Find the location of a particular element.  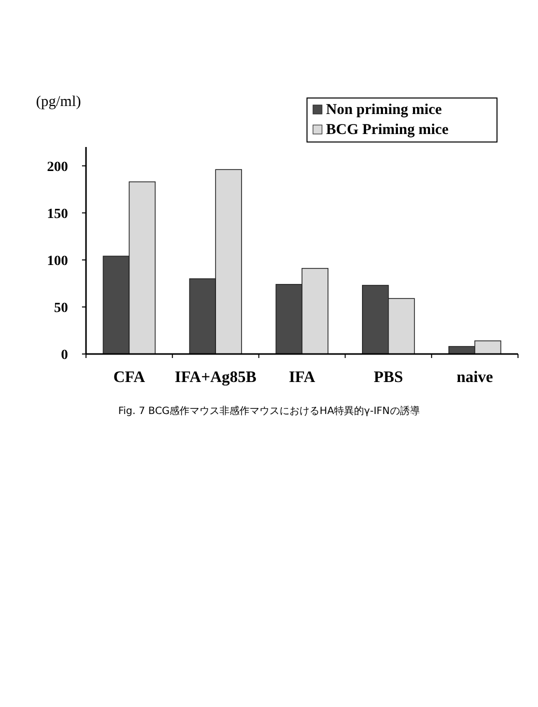

y-tick-label: 100 is located at coordinates (57, 261).